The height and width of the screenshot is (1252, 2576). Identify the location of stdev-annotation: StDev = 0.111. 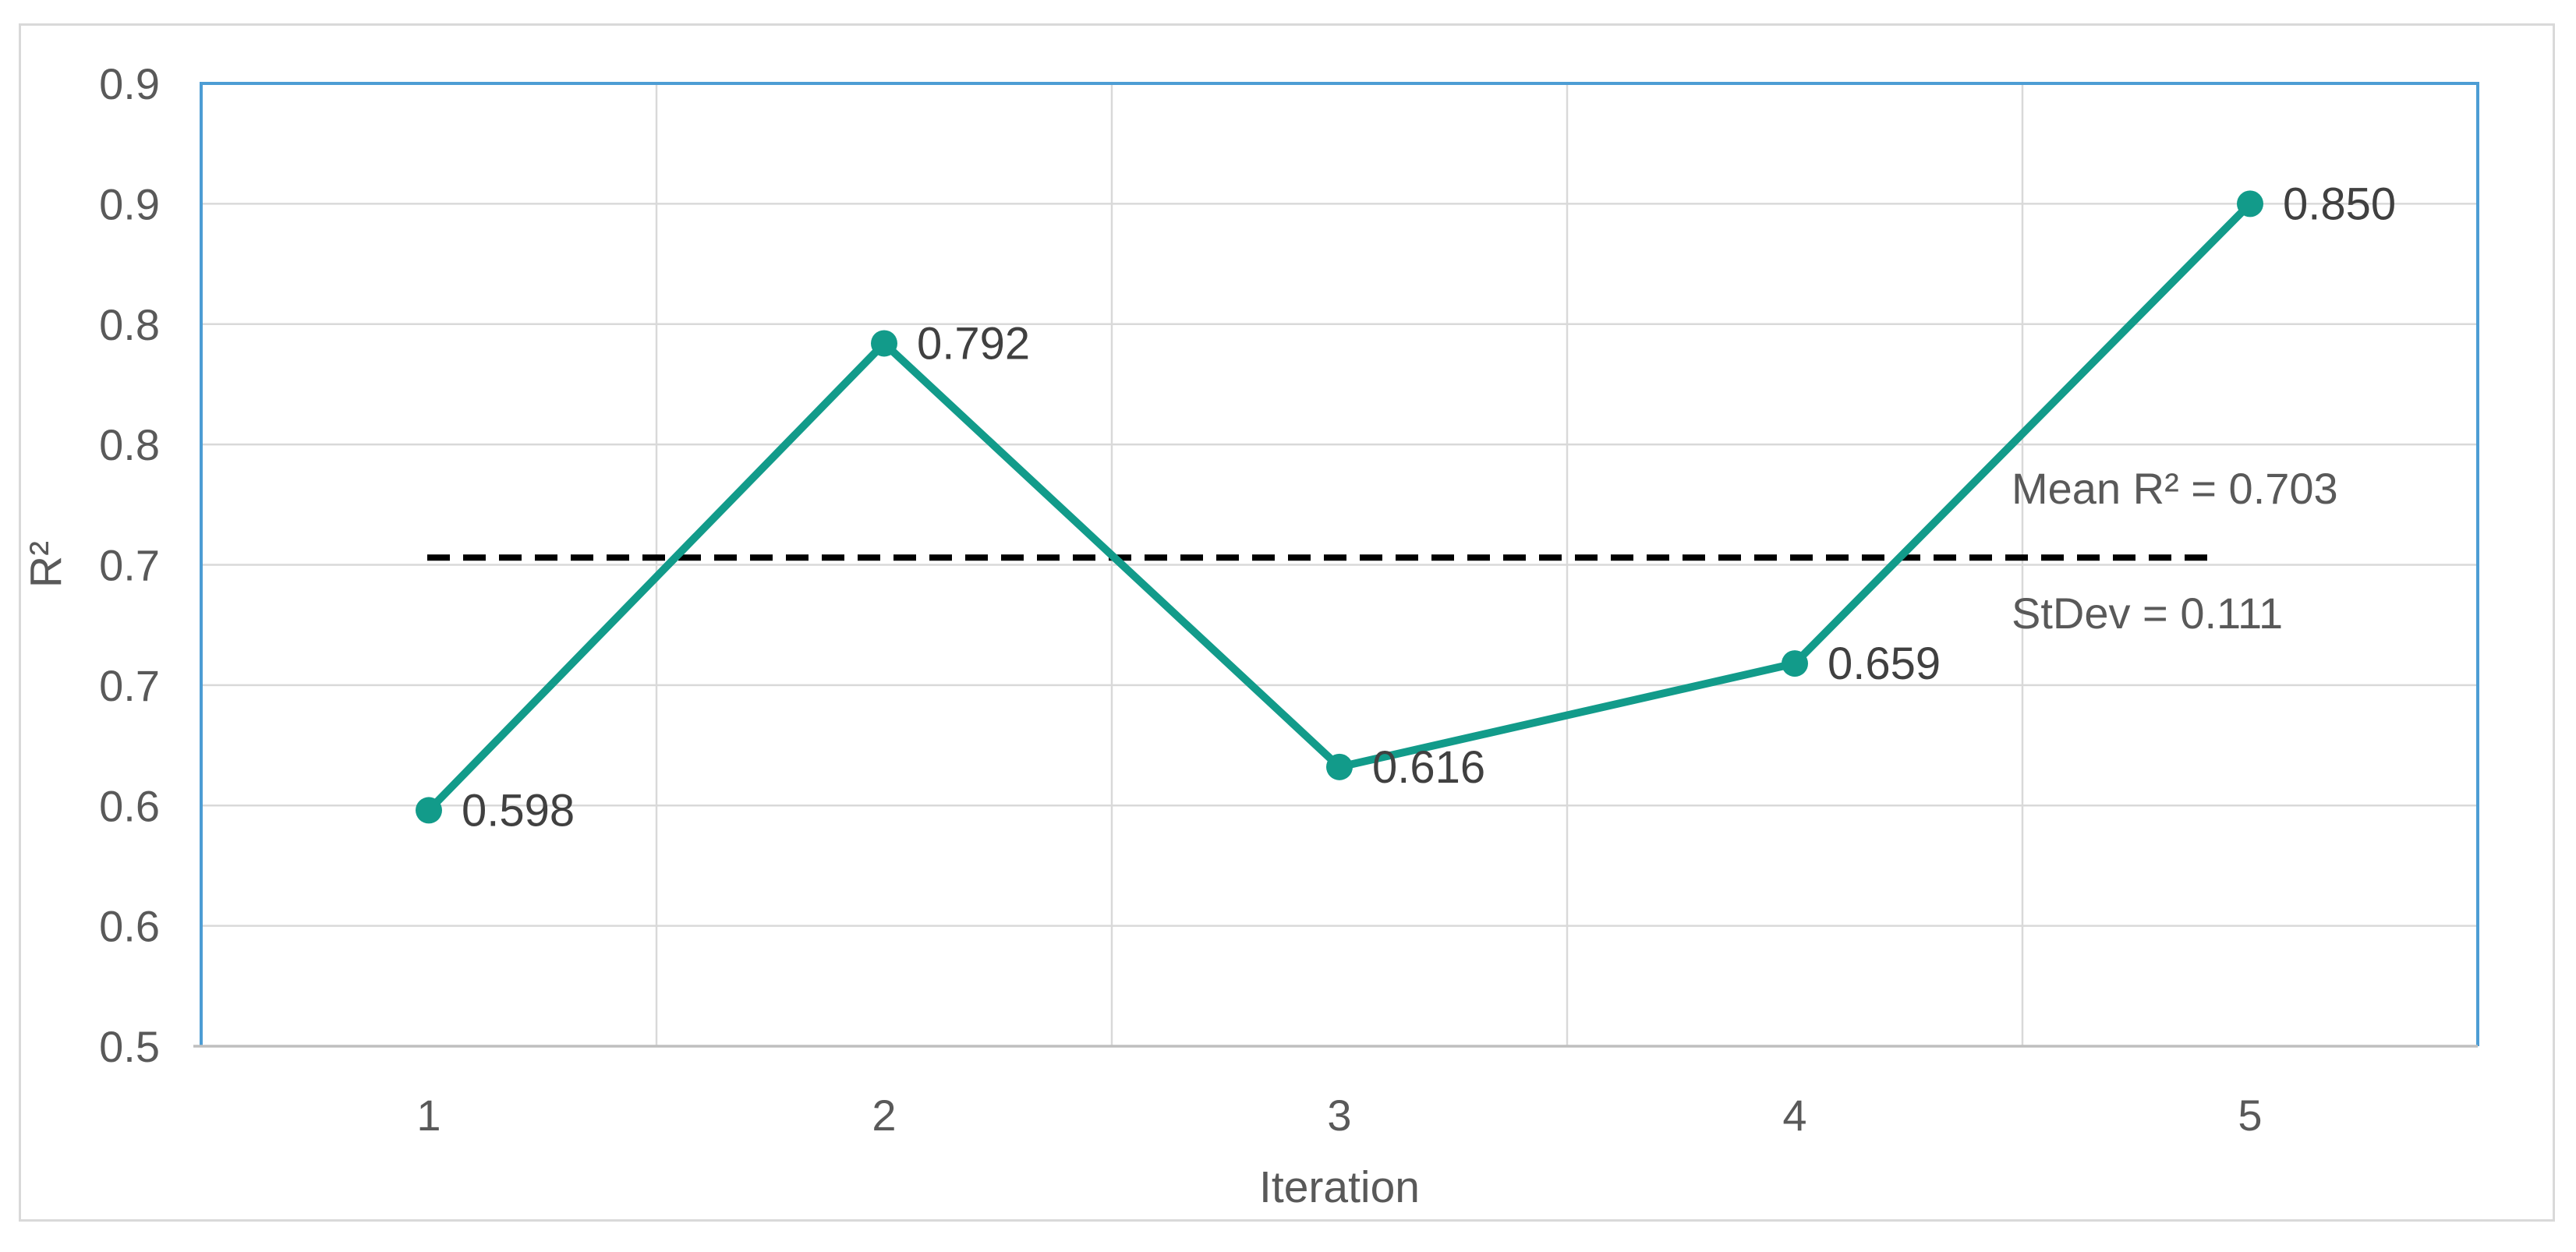
(2147, 614).